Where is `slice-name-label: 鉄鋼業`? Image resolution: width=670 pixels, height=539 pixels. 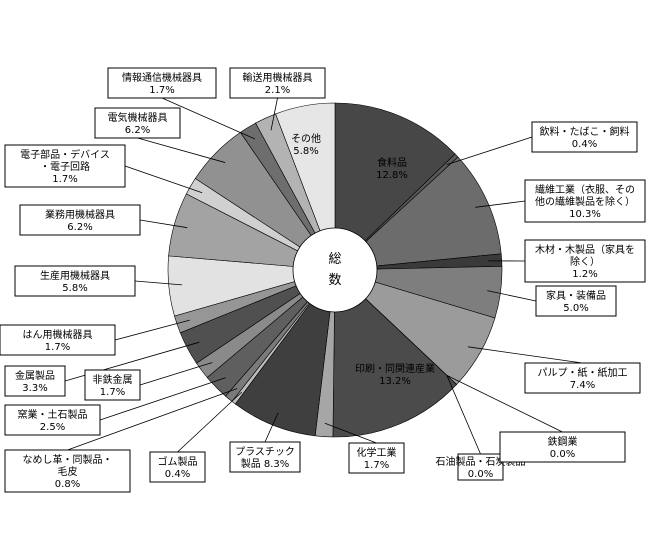 slice-name-label: 鉄鋼業 is located at coordinates (563, 441).